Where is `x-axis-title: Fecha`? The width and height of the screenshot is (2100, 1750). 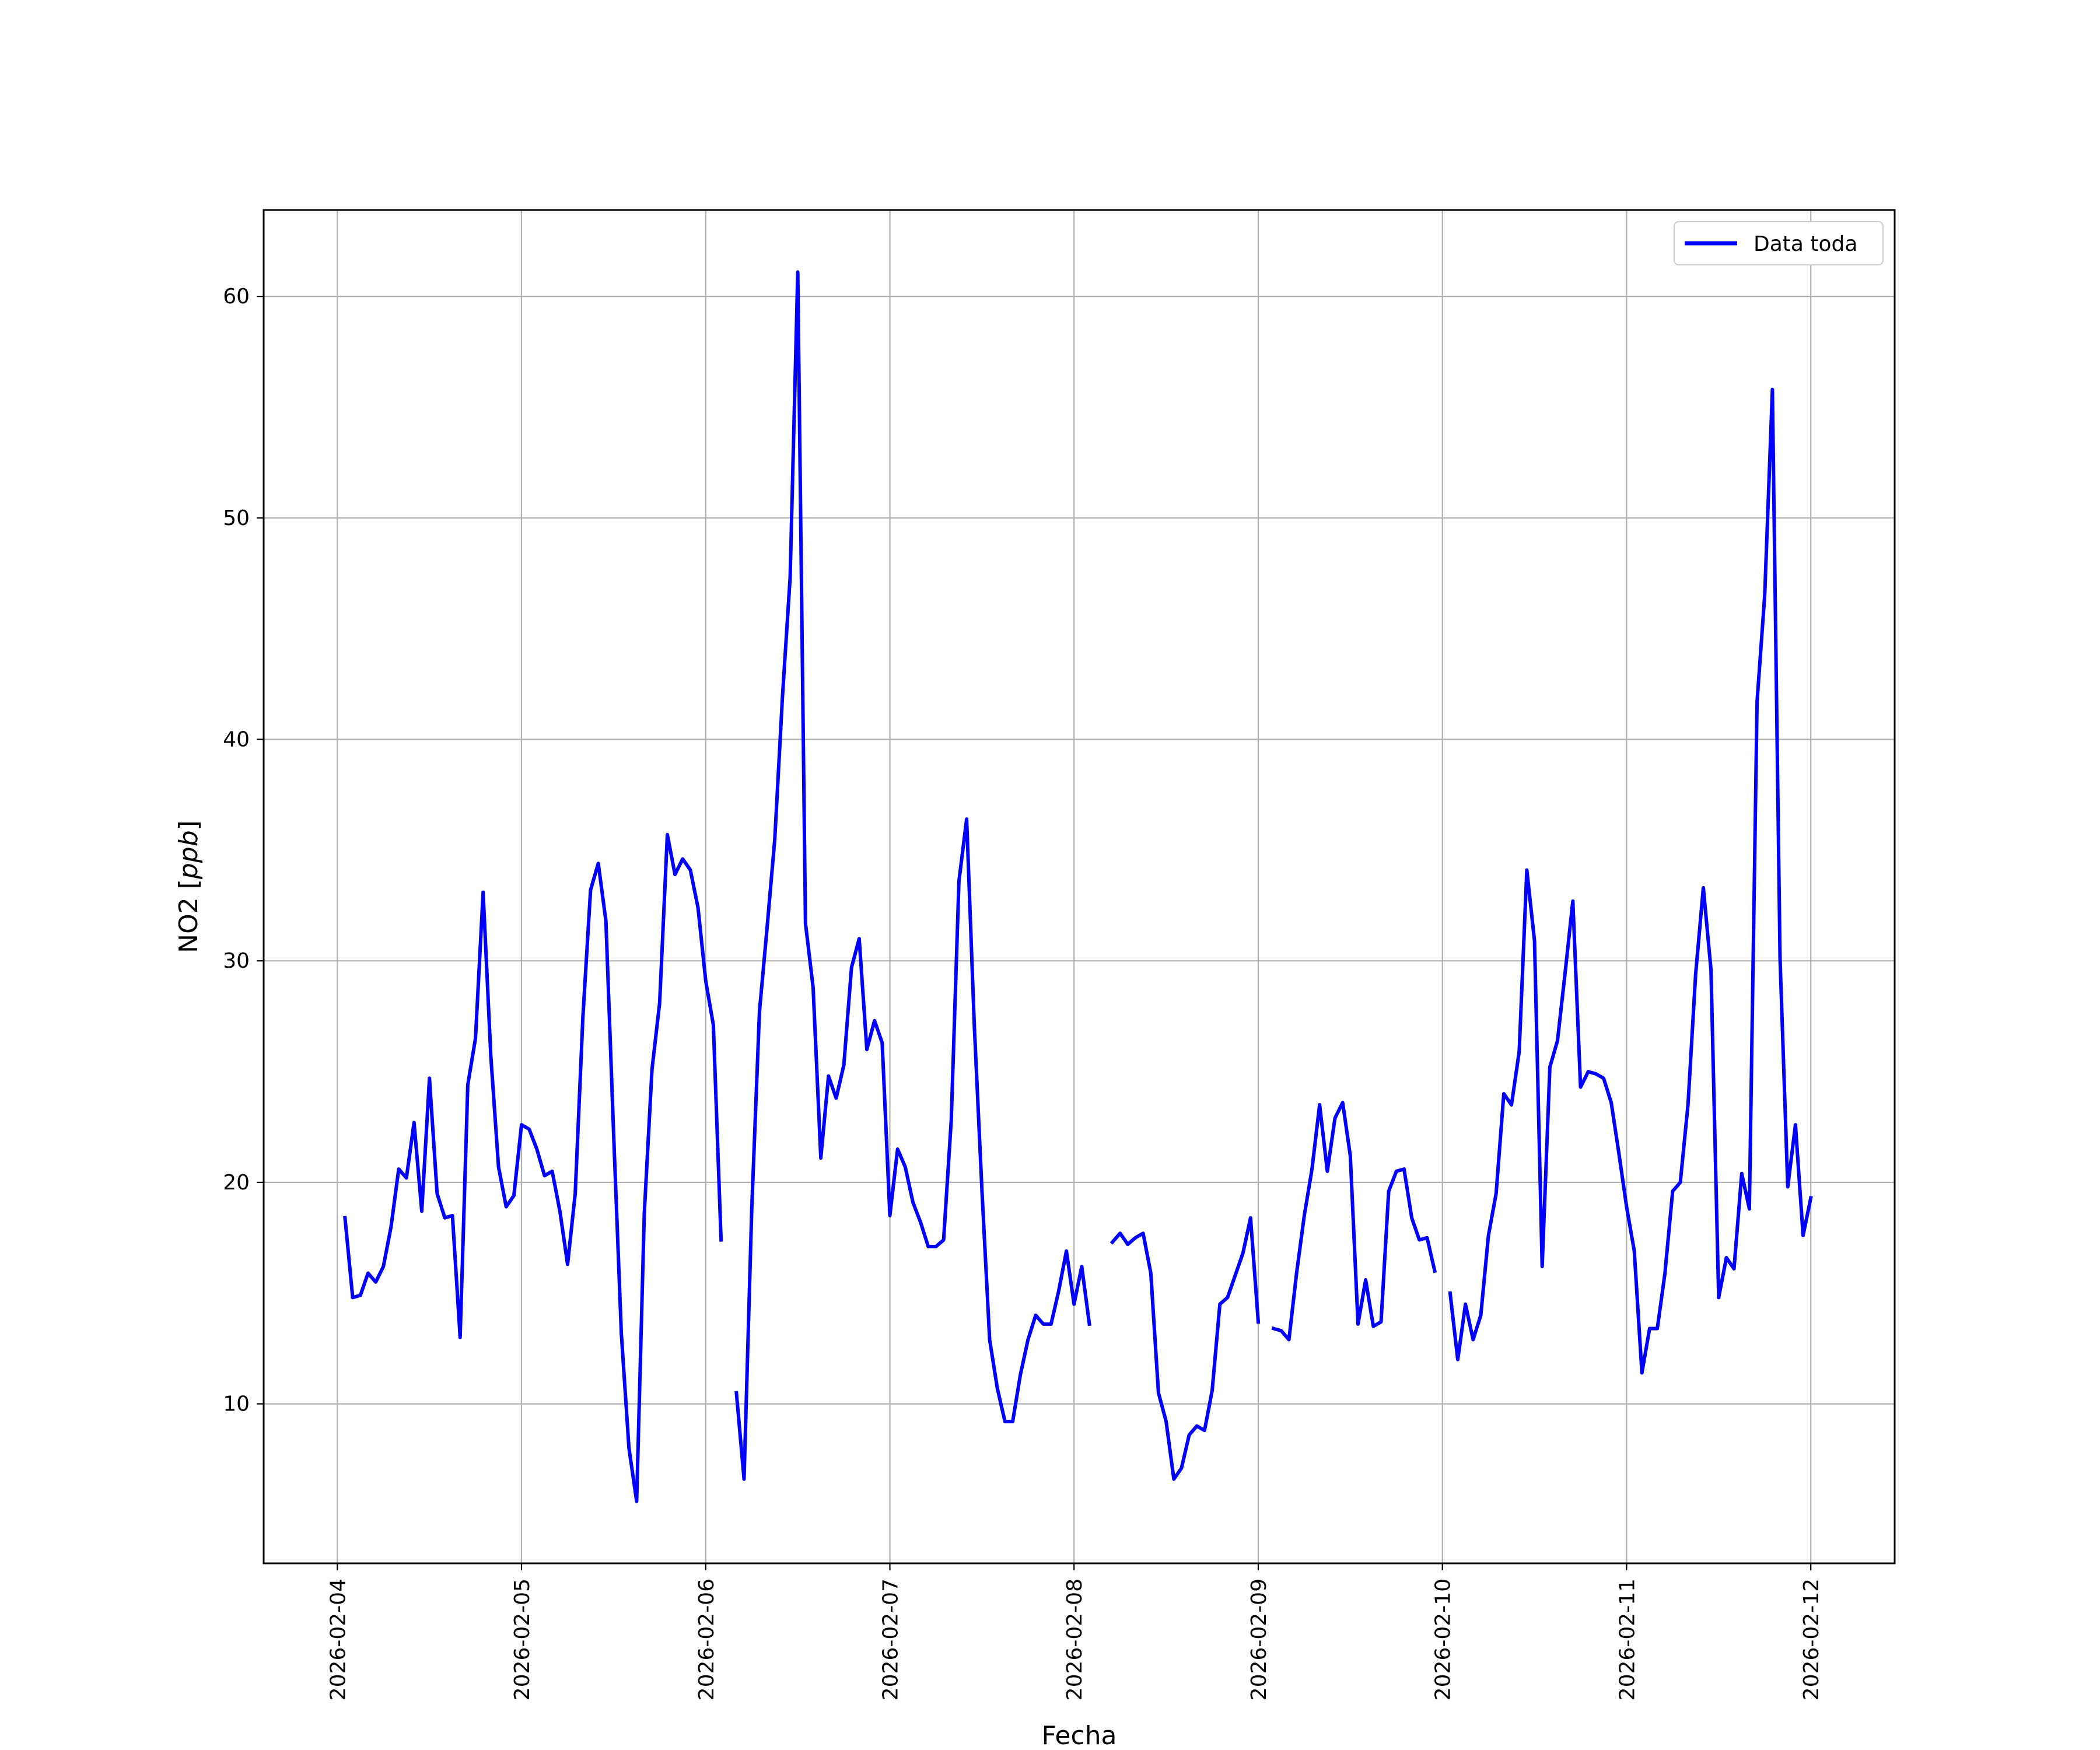 x-axis-title: Fecha is located at coordinates (1078, 1735).